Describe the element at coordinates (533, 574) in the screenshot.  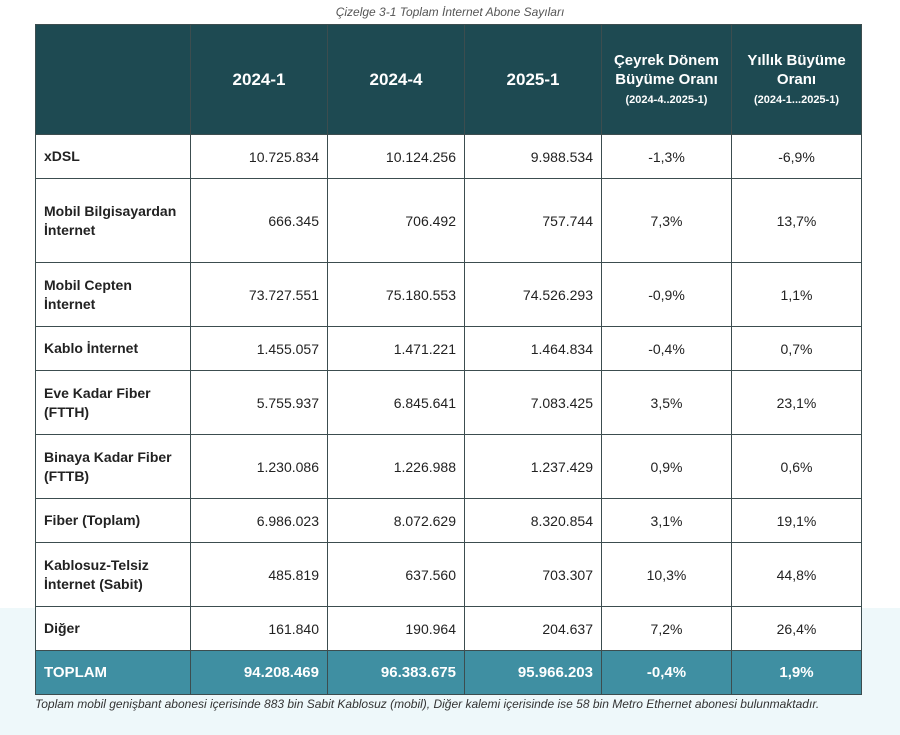
I see `cell-2025-1: 703.307` at that location.